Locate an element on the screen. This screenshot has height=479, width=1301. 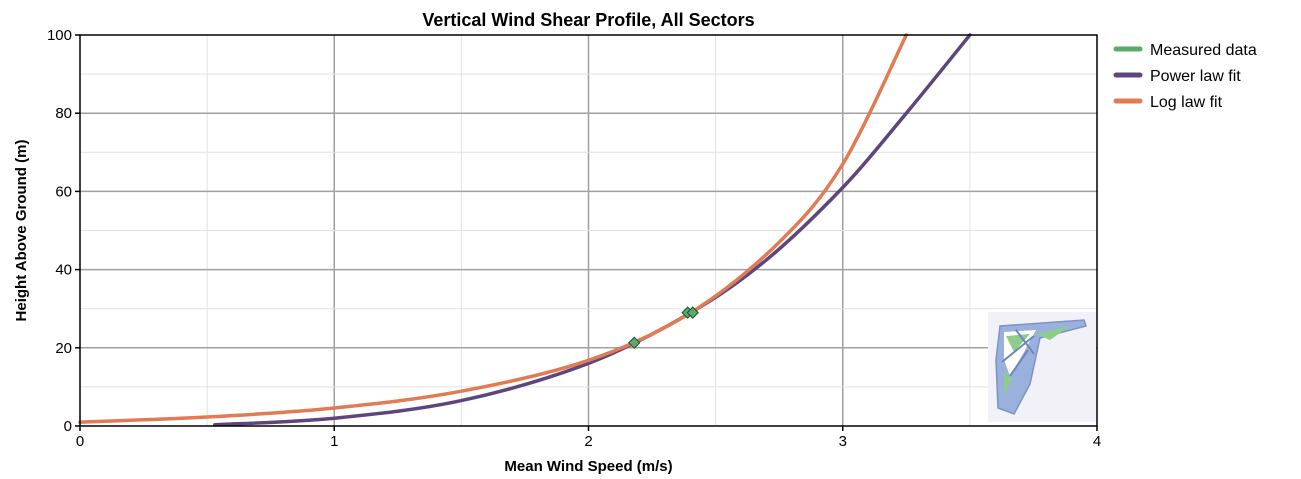
legend: Measured data Power law fit Log law fit is located at coordinates (1185, 76).